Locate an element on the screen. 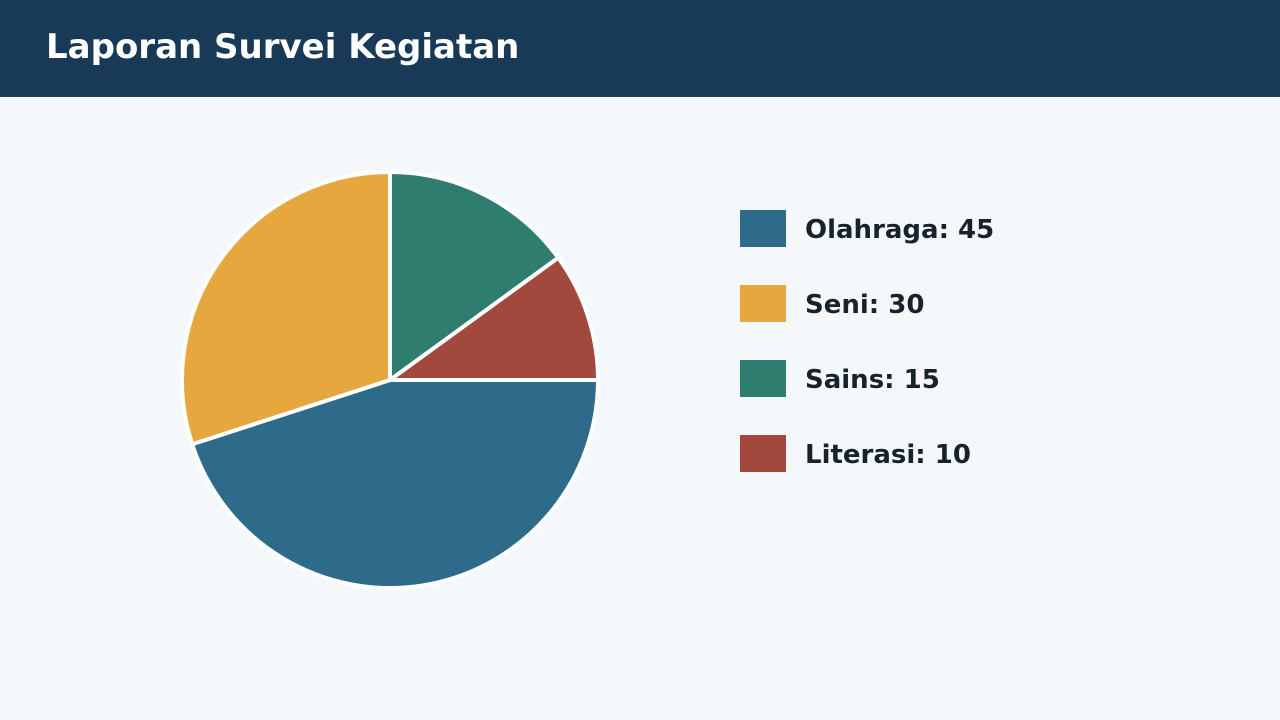 This screenshot has width=1280, height=720. header-bar: Laporan Survei Kegiatan is located at coordinates (640, 48).